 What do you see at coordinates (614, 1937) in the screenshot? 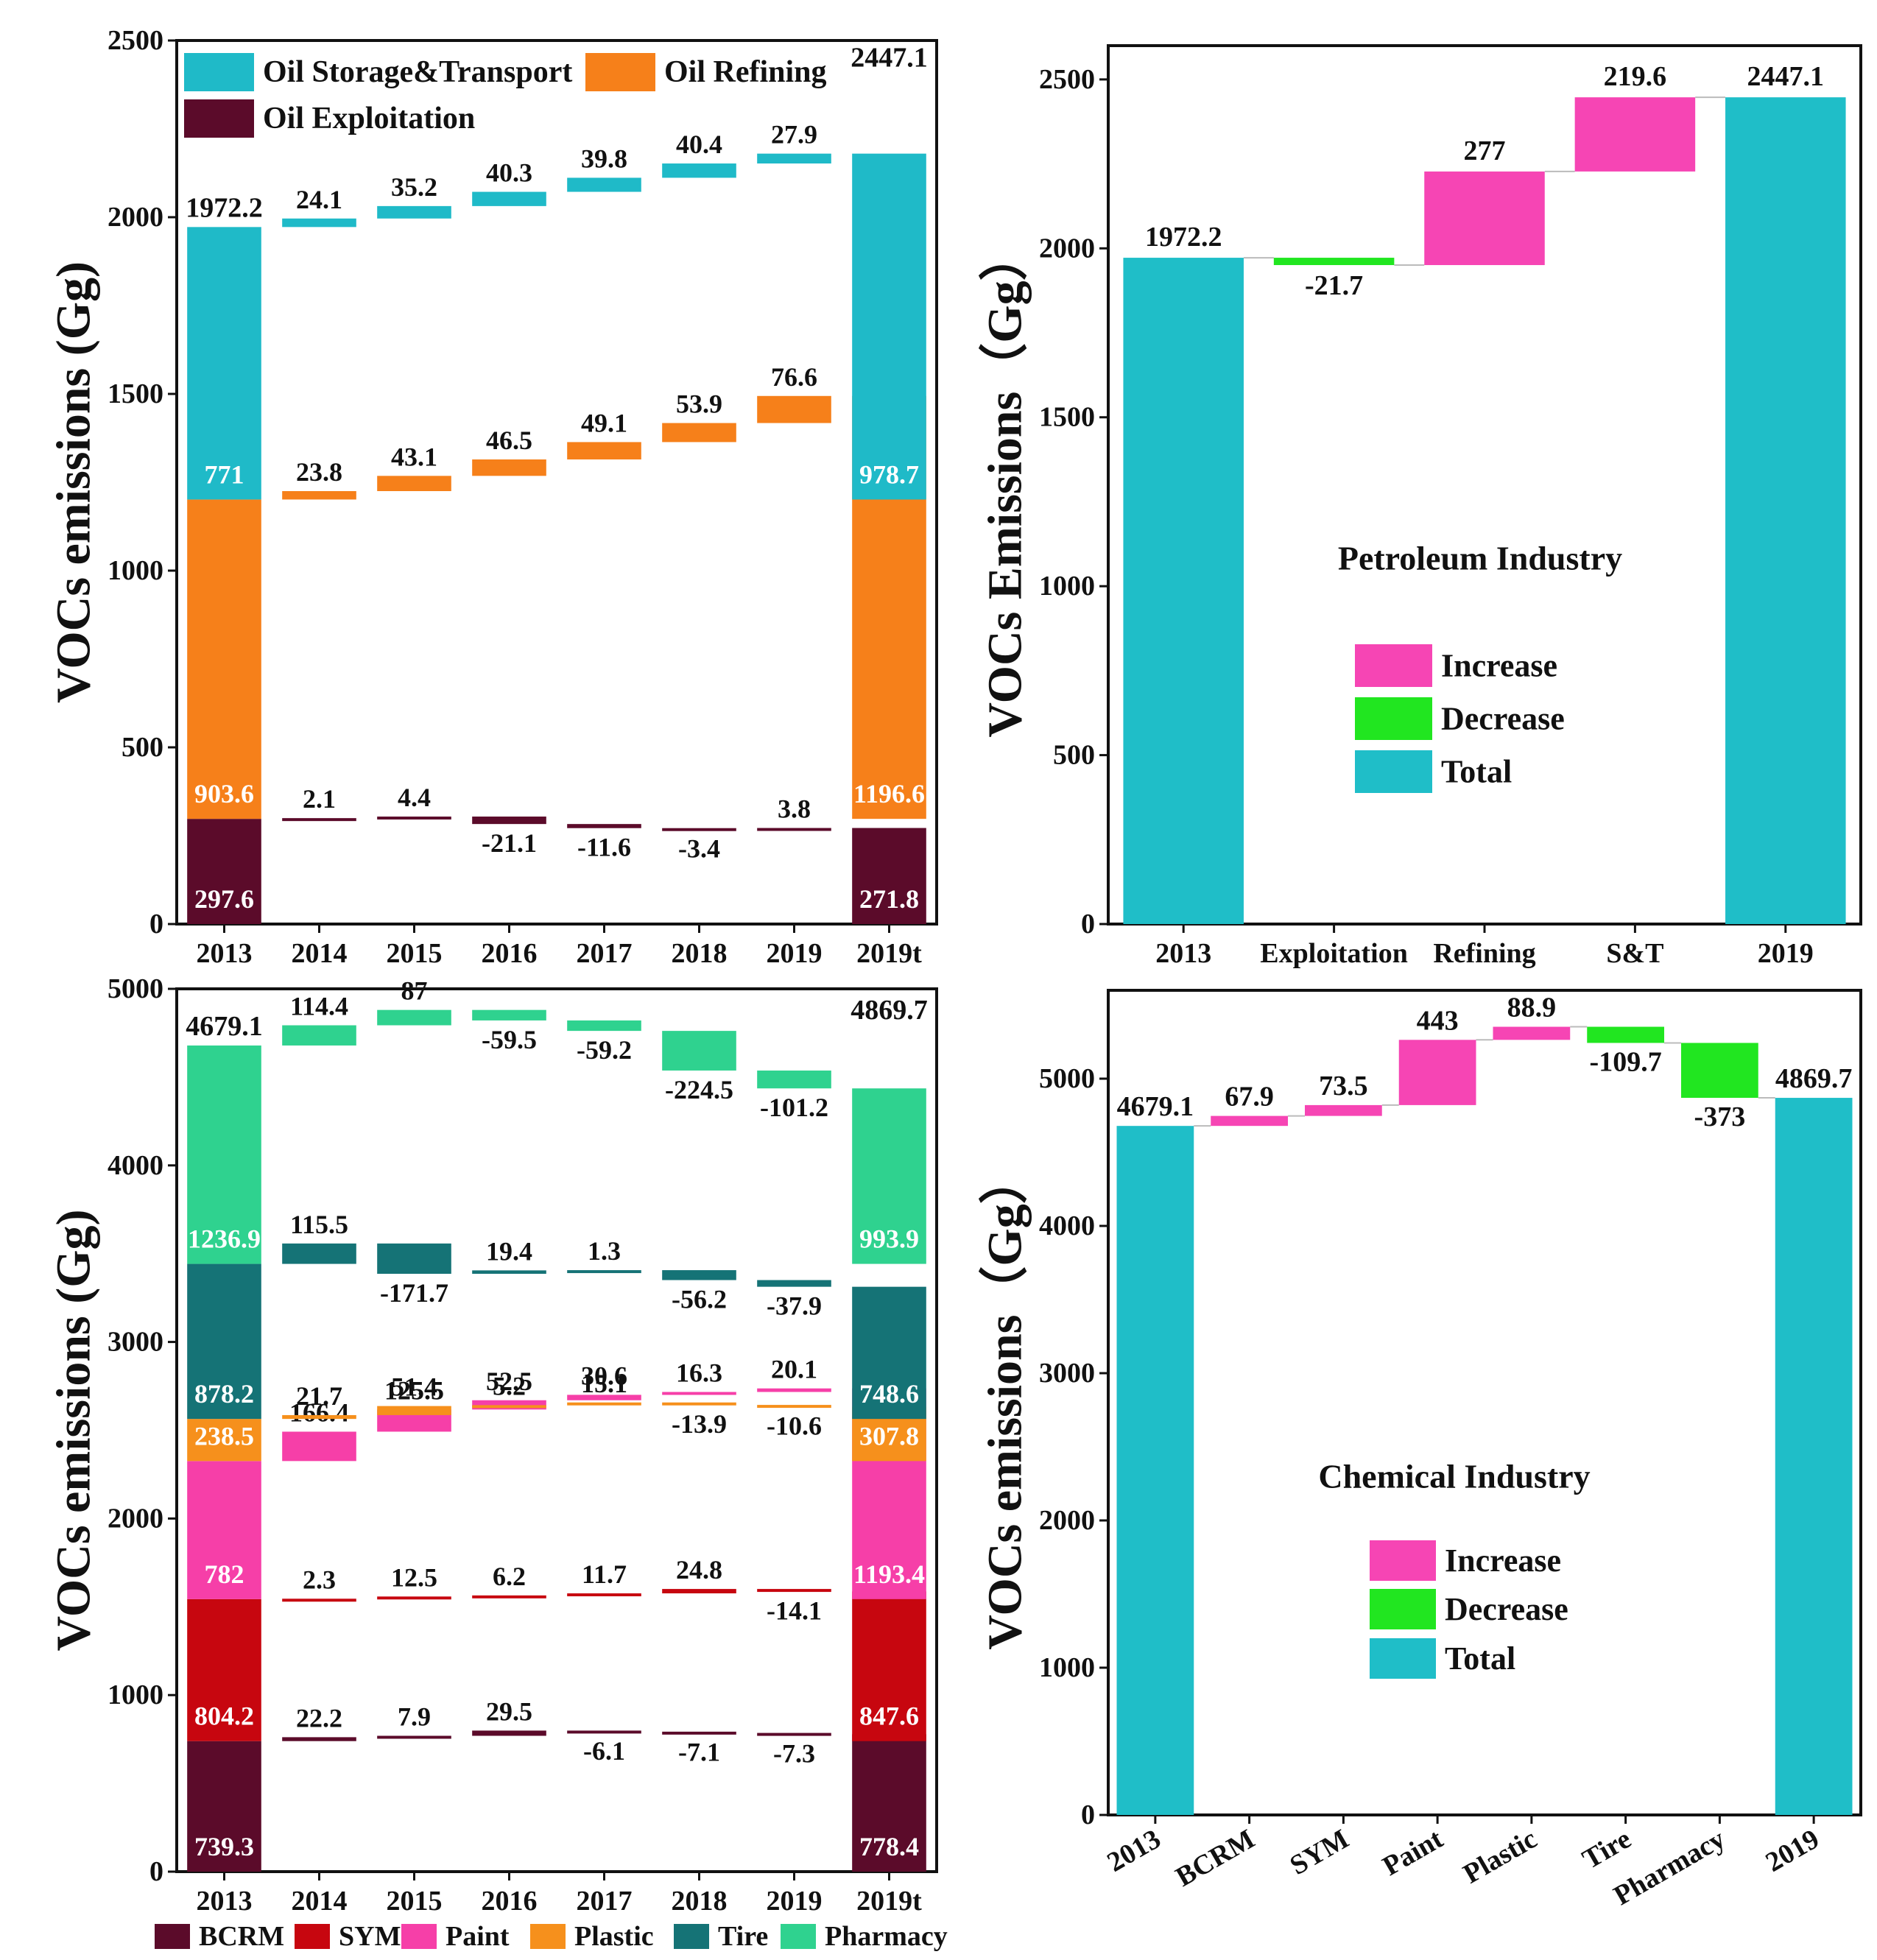
I see `chem-stack-legend-label: Plastic` at bounding box center [614, 1937].